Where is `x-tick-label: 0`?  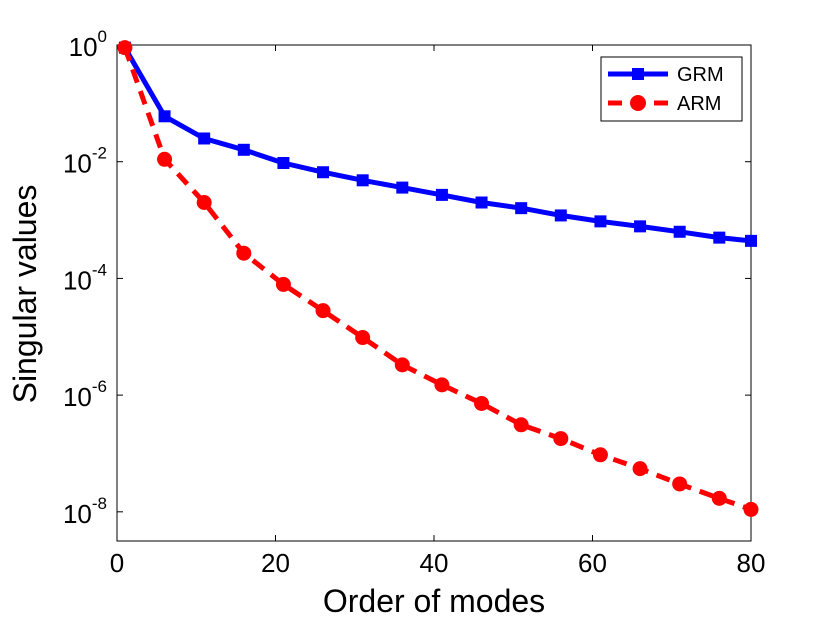
x-tick-label: 0 is located at coordinates (117, 563).